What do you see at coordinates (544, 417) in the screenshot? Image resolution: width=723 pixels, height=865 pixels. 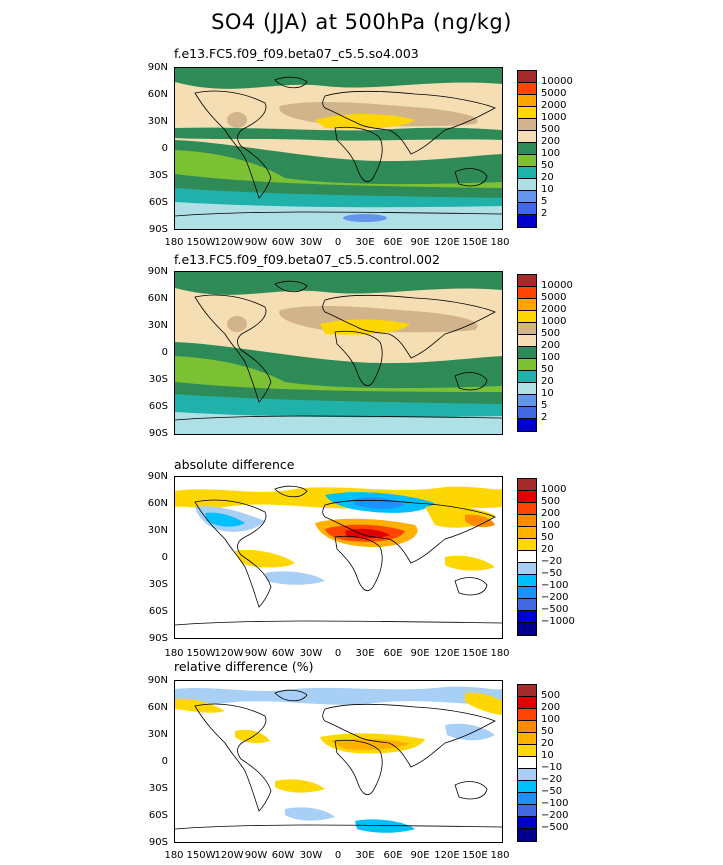 I see `legend-label: 2` at bounding box center [544, 417].